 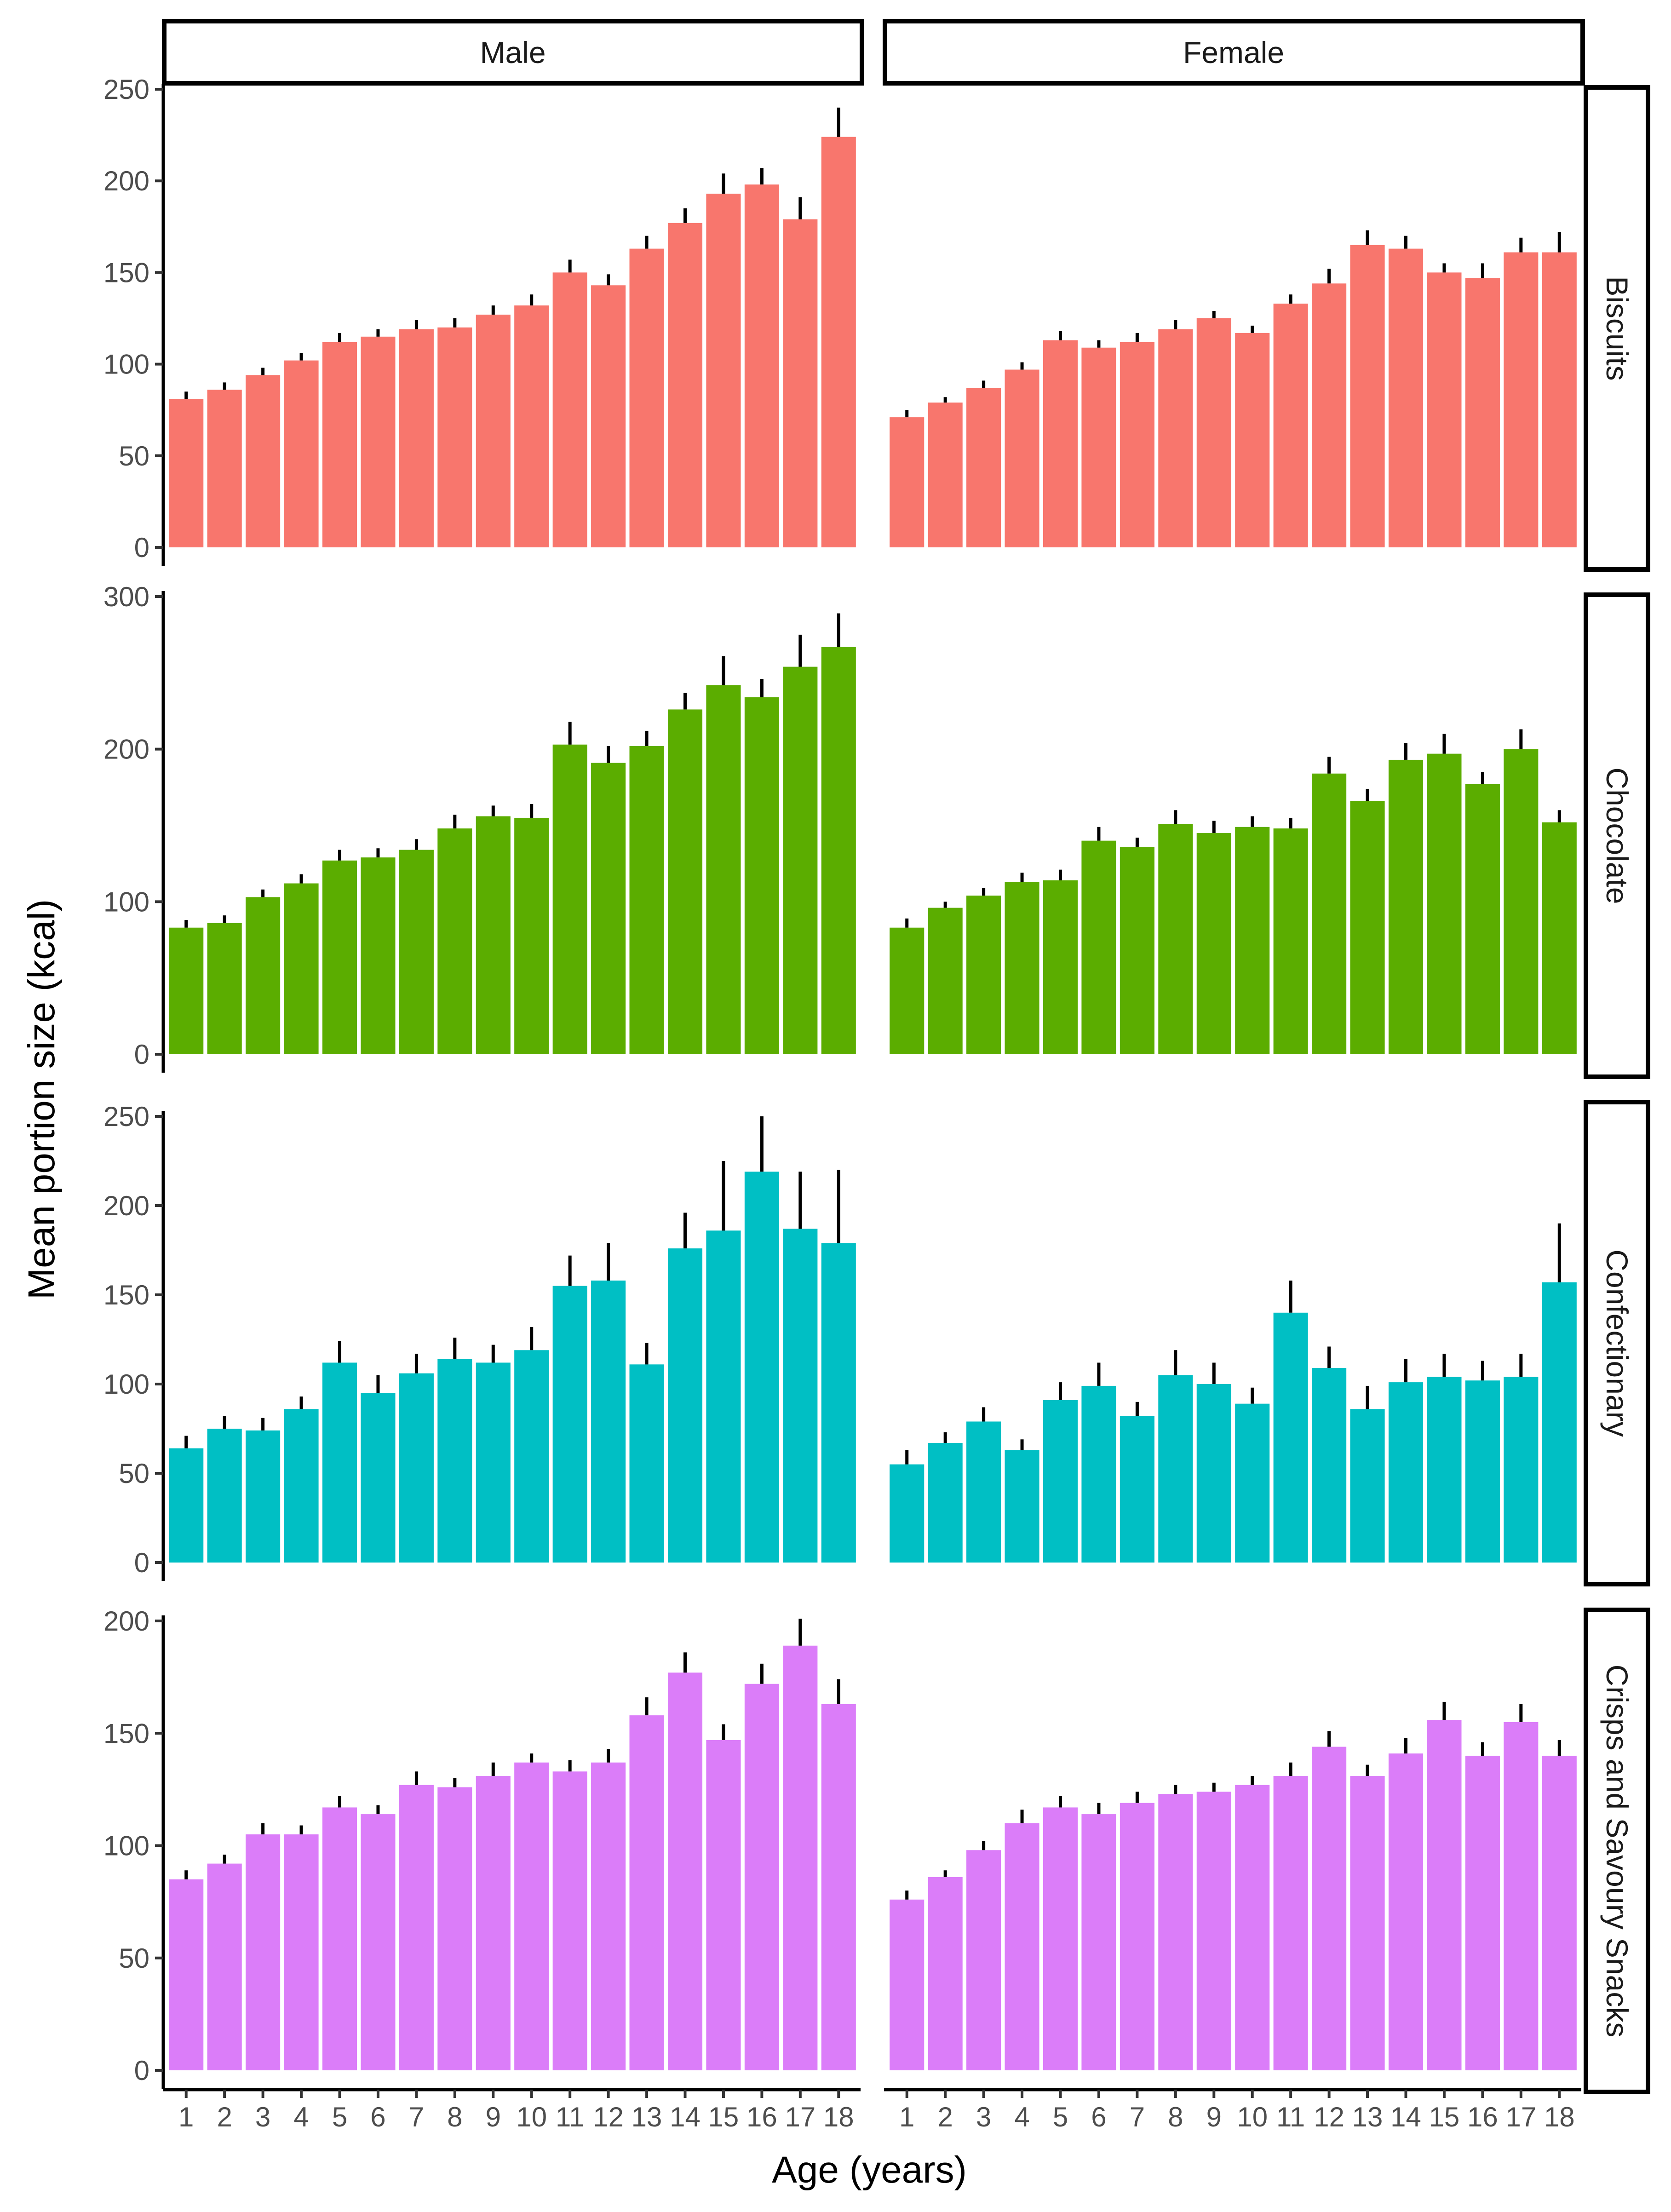 What do you see at coordinates (126, 1385) in the screenshot?
I see `y-tick-label-confectionary-100: 100` at bounding box center [126, 1385].